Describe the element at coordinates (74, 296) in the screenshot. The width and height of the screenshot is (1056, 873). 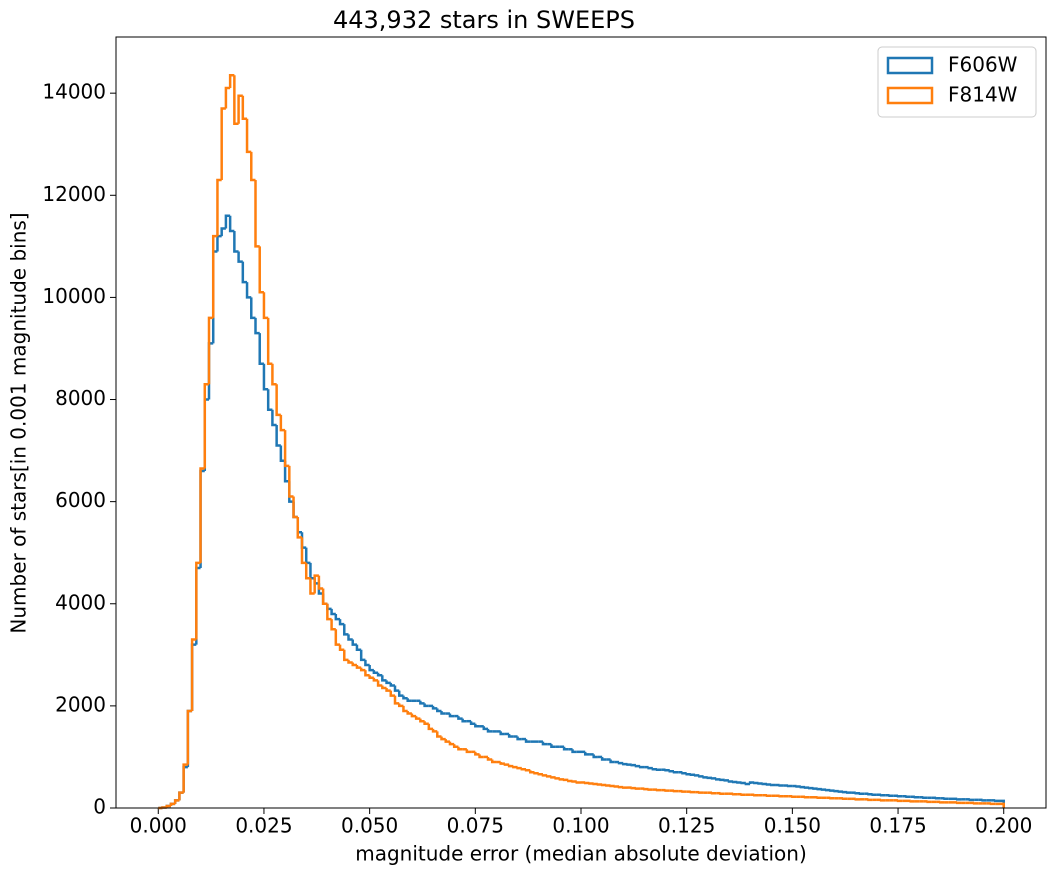
I see `y-tick-label: 10000` at that location.